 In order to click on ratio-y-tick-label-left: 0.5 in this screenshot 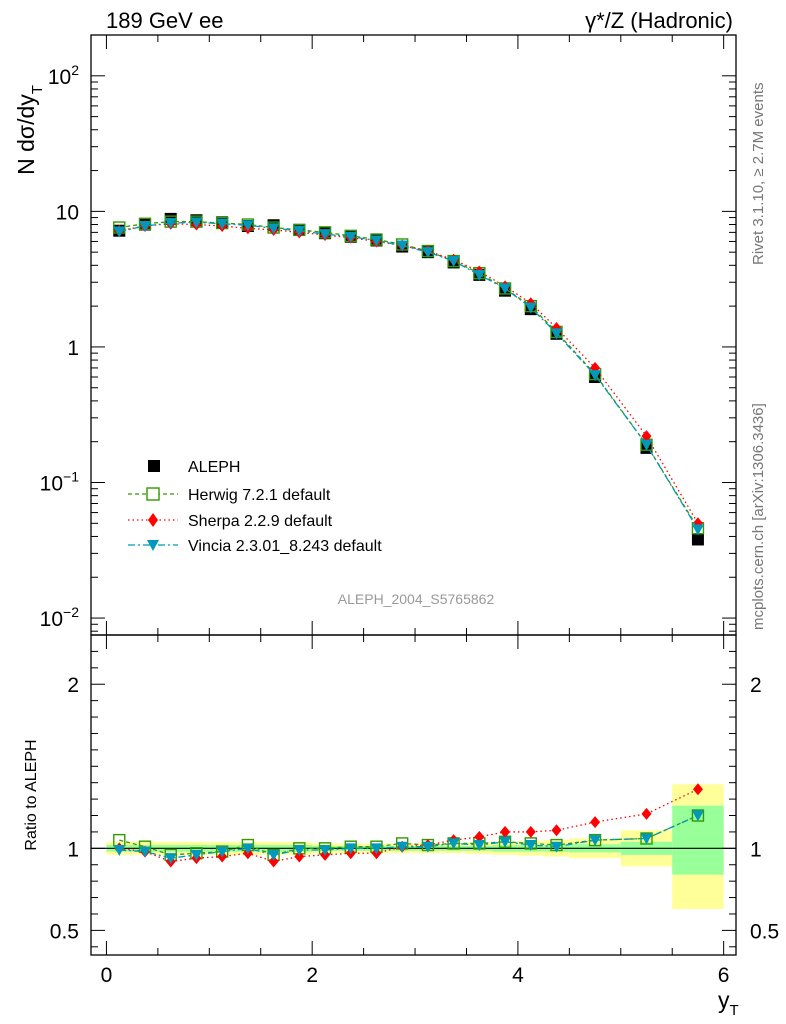, I will do `click(64, 931)`.